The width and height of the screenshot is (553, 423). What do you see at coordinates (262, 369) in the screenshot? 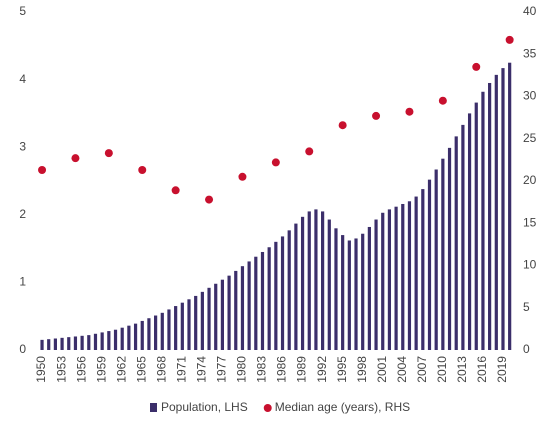
I see `x-tick-label: 1983` at bounding box center [262, 369].